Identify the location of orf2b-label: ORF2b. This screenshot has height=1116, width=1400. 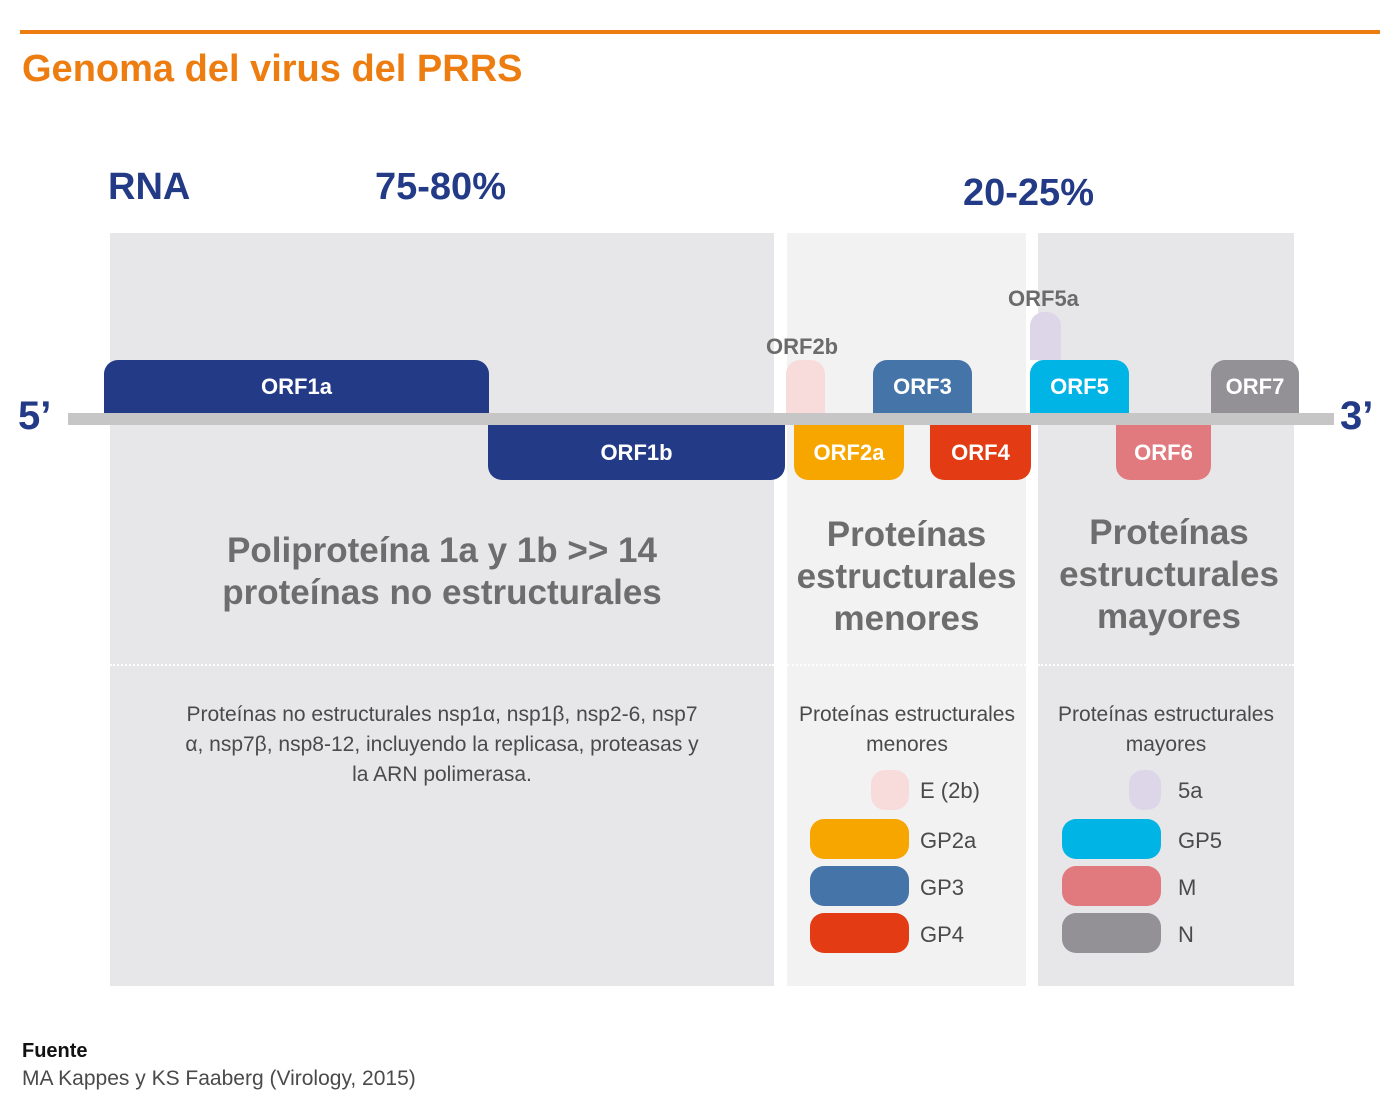
(802, 346).